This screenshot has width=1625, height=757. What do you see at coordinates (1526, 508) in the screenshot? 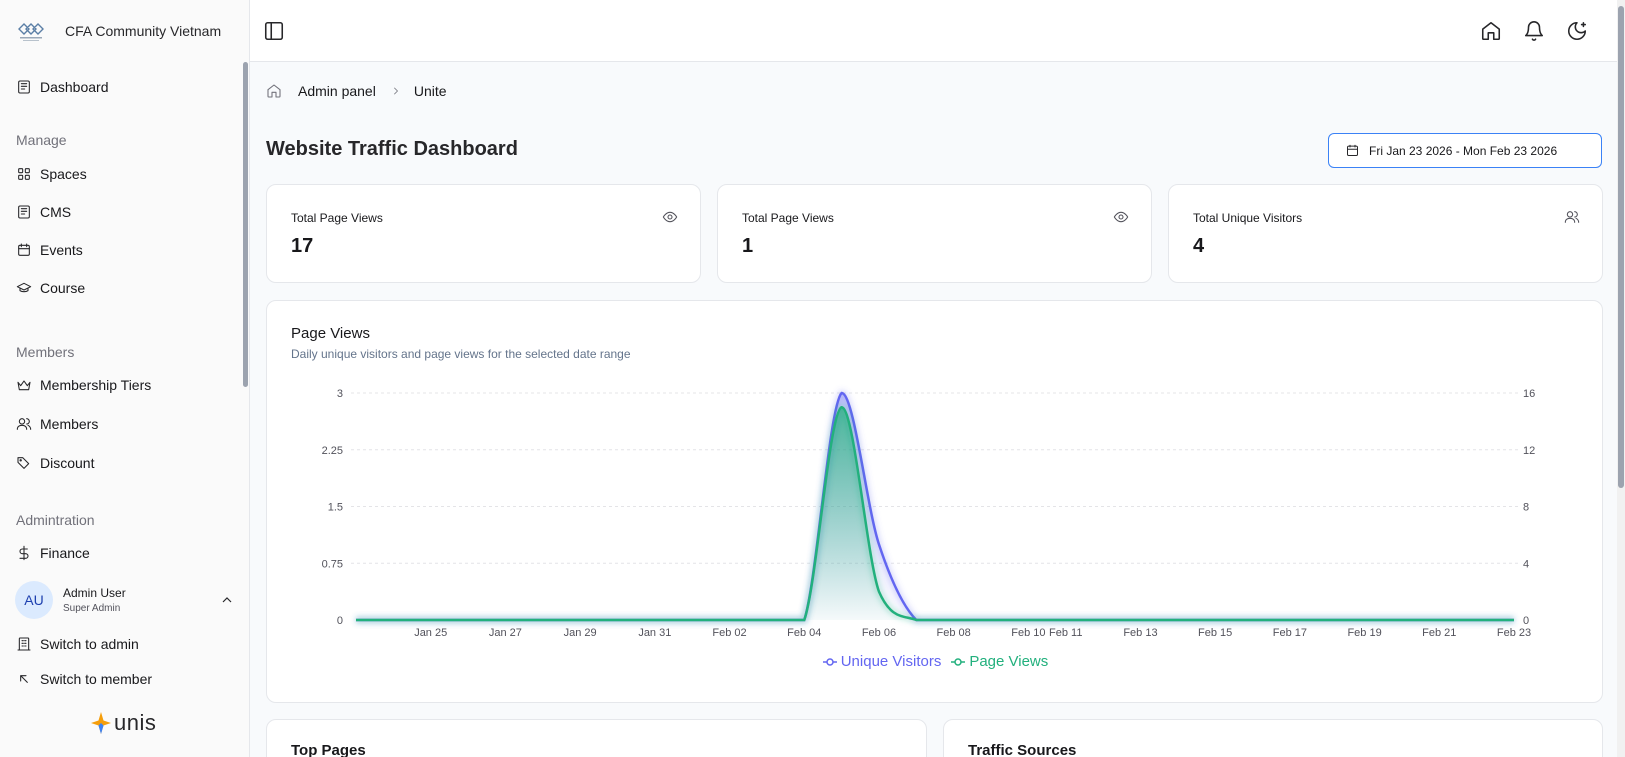
I see `y-right-tick-label: 8` at bounding box center [1526, 508].